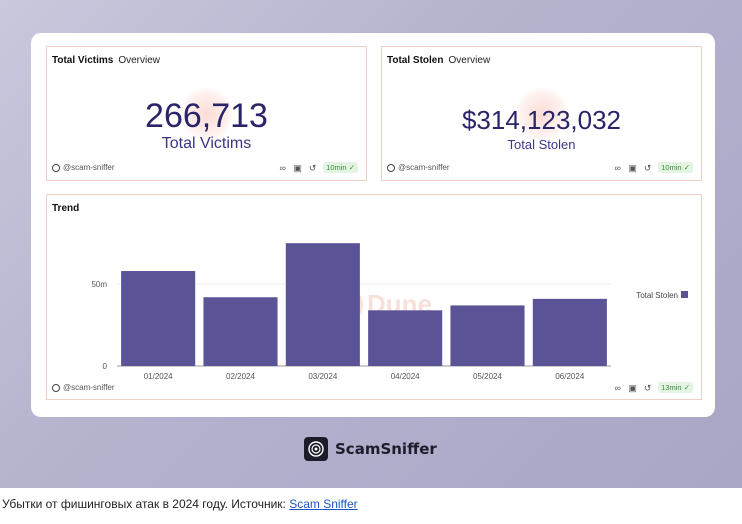 Image resolution: width=742 pixels, height=524 pixels. What do you see at coordinates (415, 60) in the screenshot?
I see `stolen-title: Total Stolen` at bounding box center [415, 60].